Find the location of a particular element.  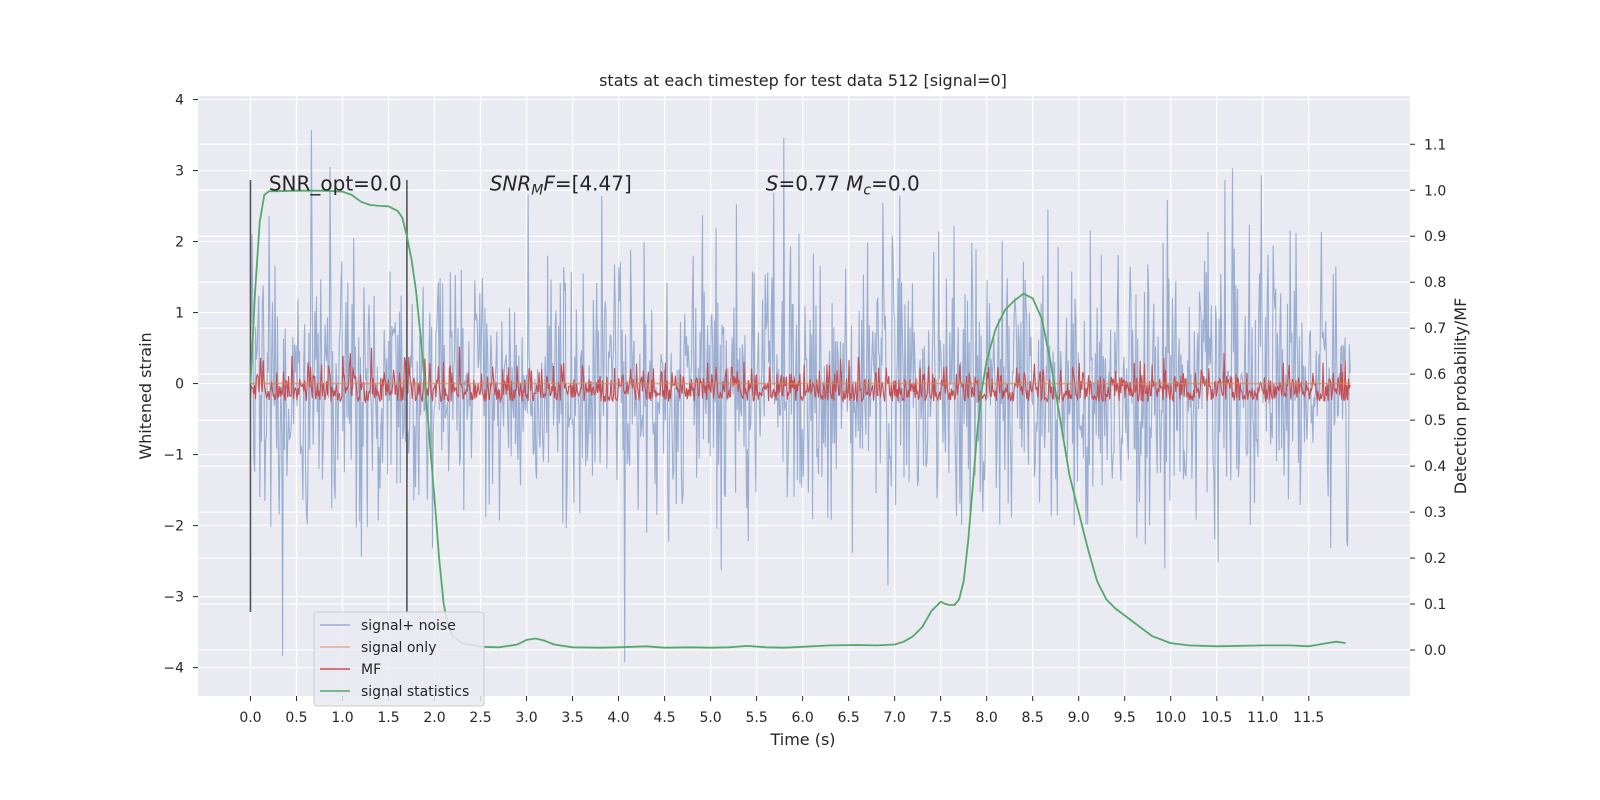

mf-series is located at coordinates (800, 375).